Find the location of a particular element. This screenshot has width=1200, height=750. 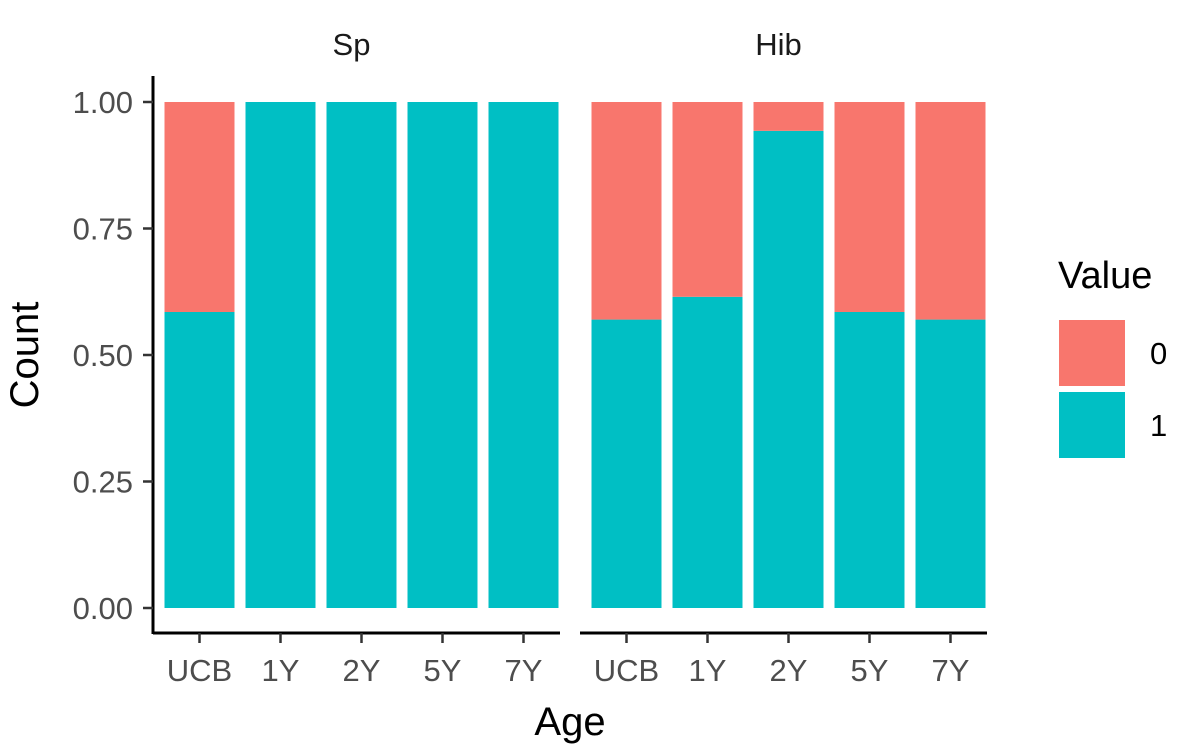

y-axis-title: Count is located at coordinates (25, 355).